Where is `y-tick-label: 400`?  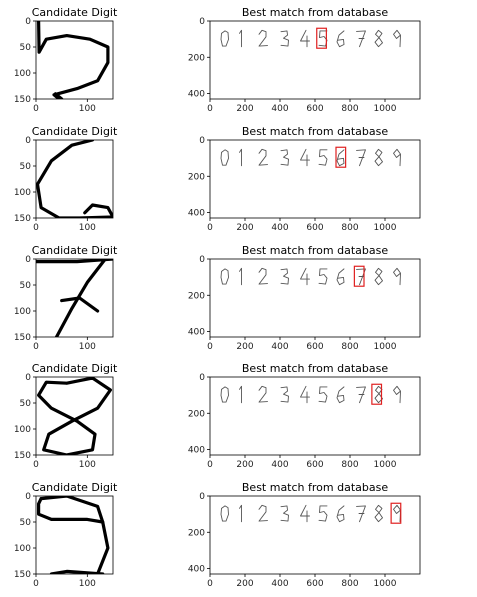 y-tick-label: 400 is located at coordinates (196, 214).